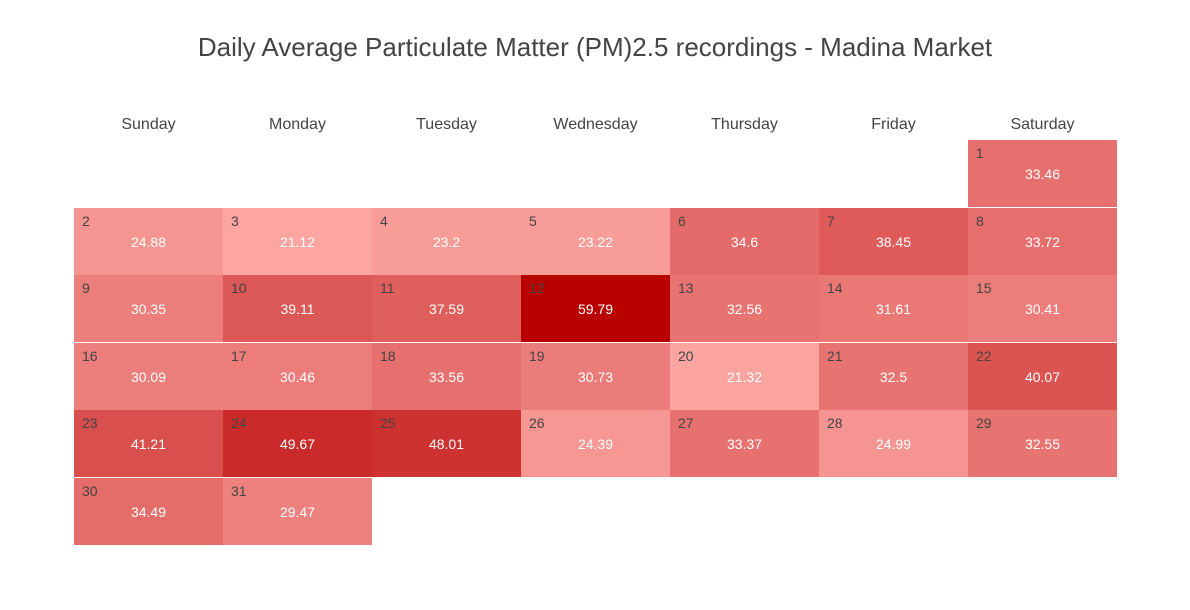  I want to click on heatmap-cell: 30 34.49, so click(148, 511).